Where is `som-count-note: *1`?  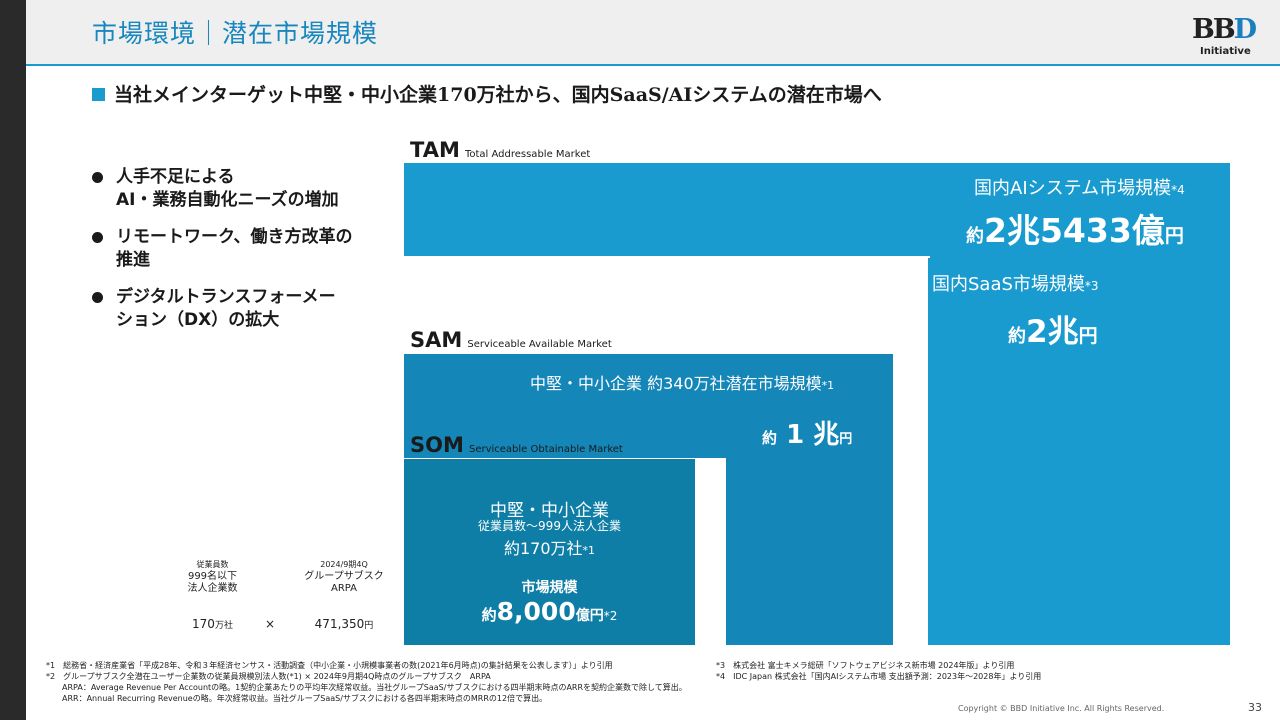
som-count-note: *1 is located at coordinates (589, 550).